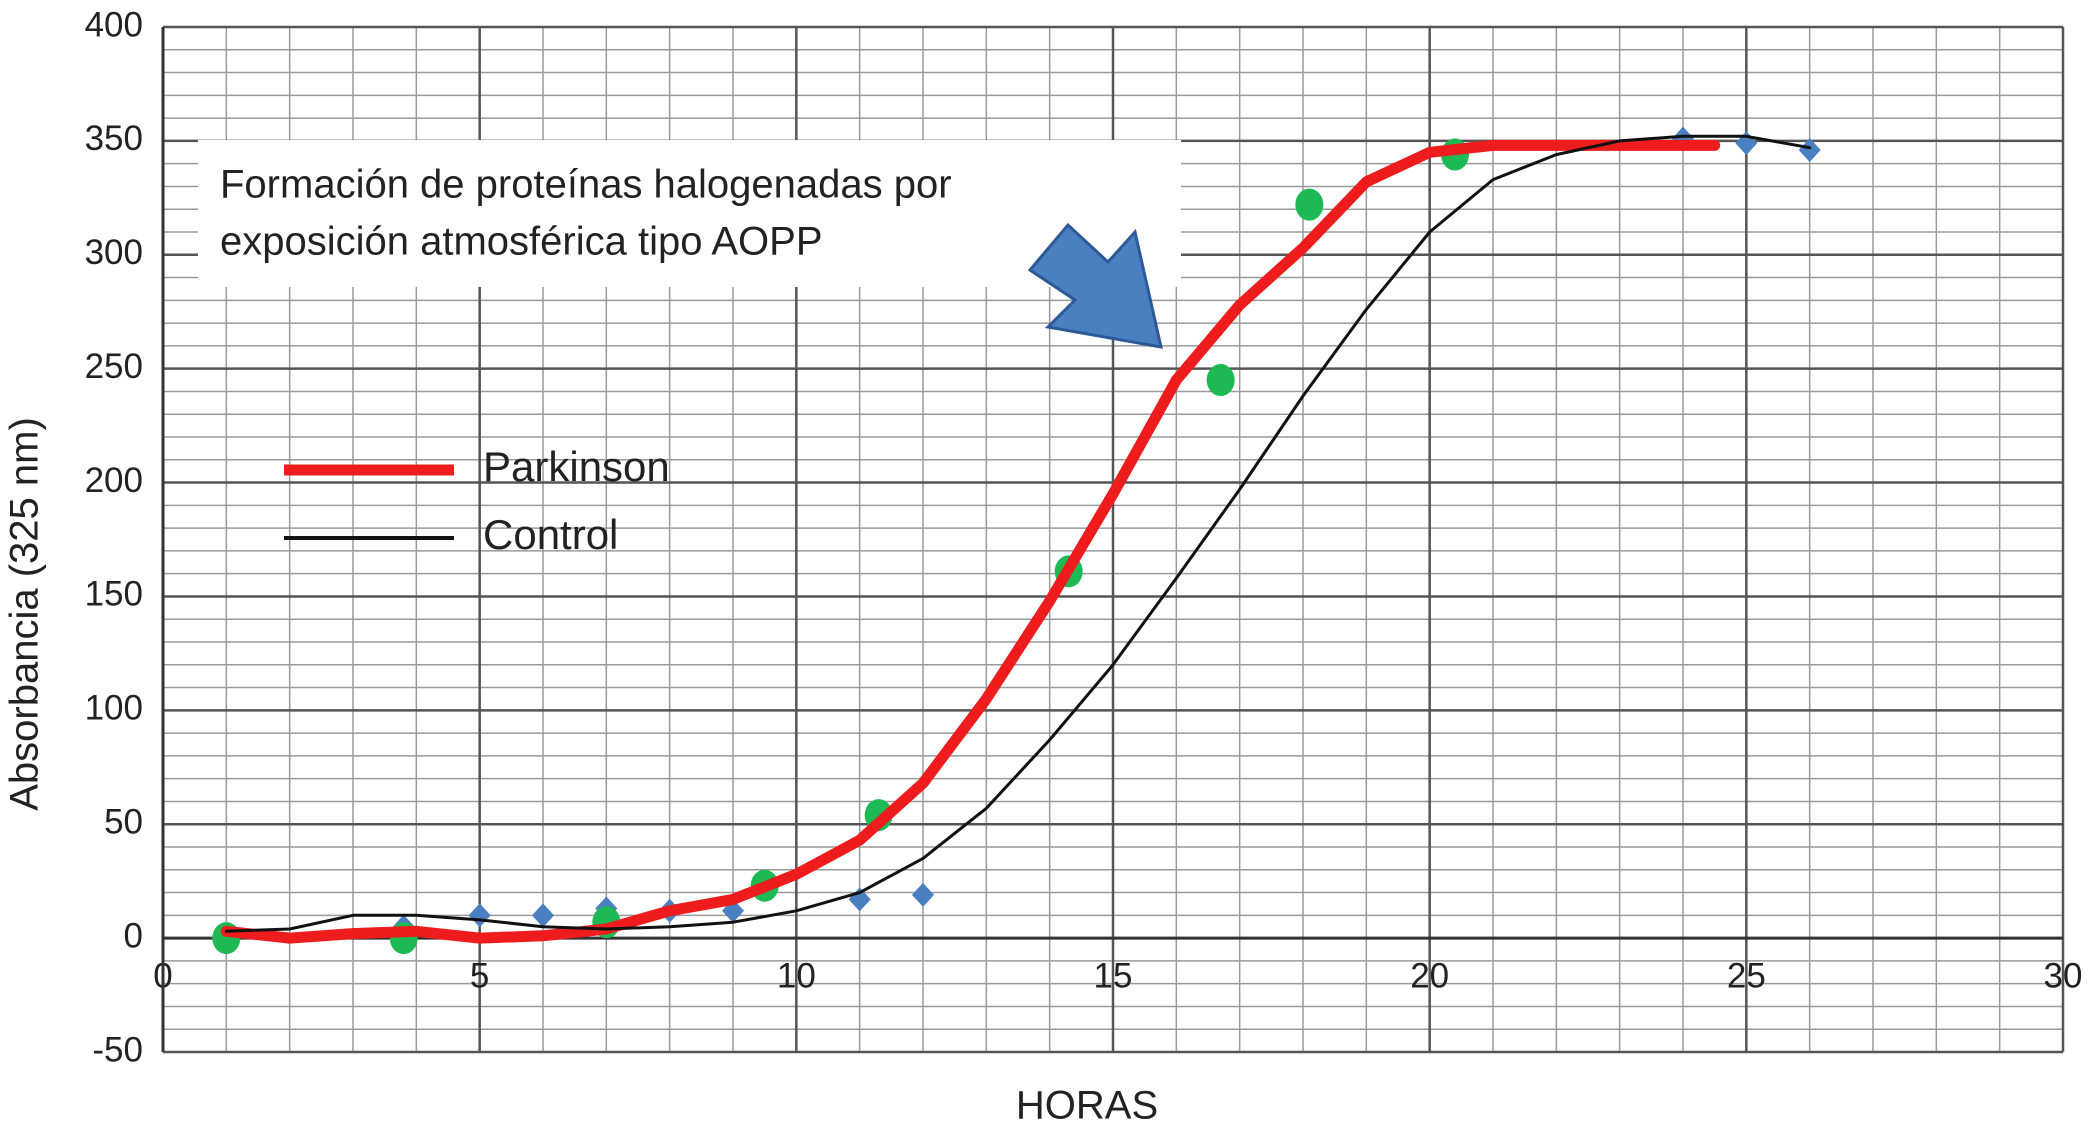 The image size is (2093, 1138). What do you see at coordinates (689, 213) in the screenshot?
I see `annotation-box` at bounding box center [689, 213].